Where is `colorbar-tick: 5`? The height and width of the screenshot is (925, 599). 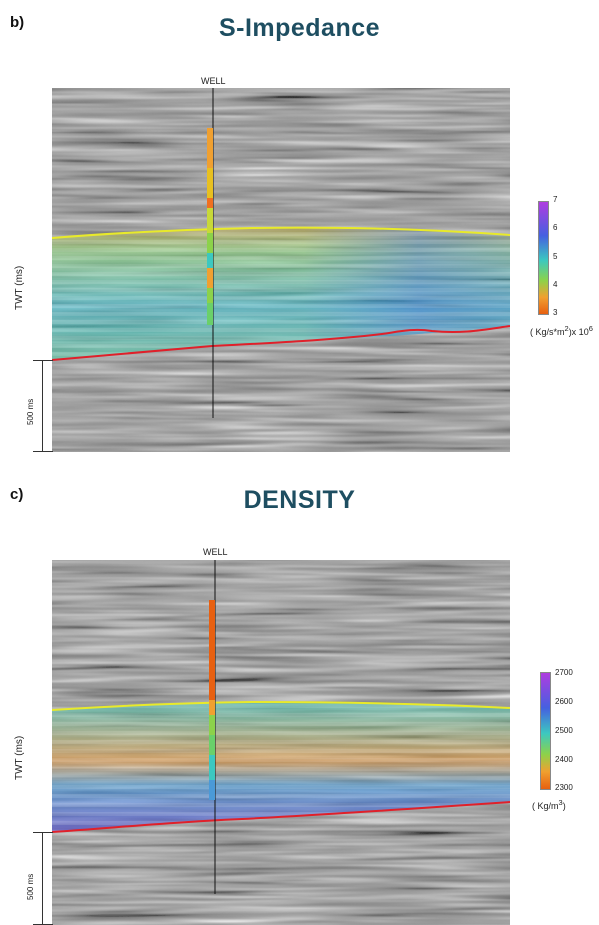
colorbar-tick: 5 is located at coordinates (555, 256).